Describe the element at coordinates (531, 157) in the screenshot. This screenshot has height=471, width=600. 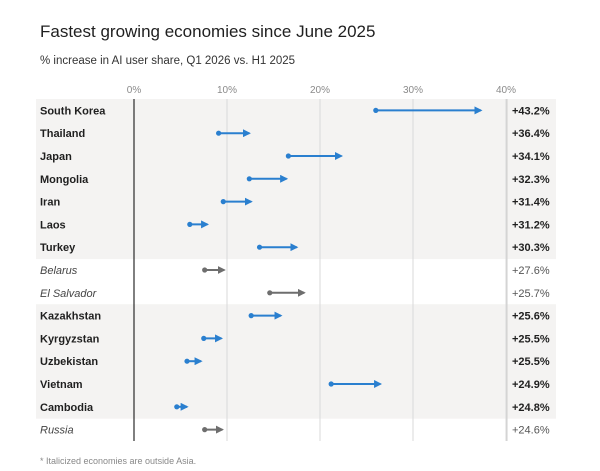
I see `change-value: +34.1%` at that location.